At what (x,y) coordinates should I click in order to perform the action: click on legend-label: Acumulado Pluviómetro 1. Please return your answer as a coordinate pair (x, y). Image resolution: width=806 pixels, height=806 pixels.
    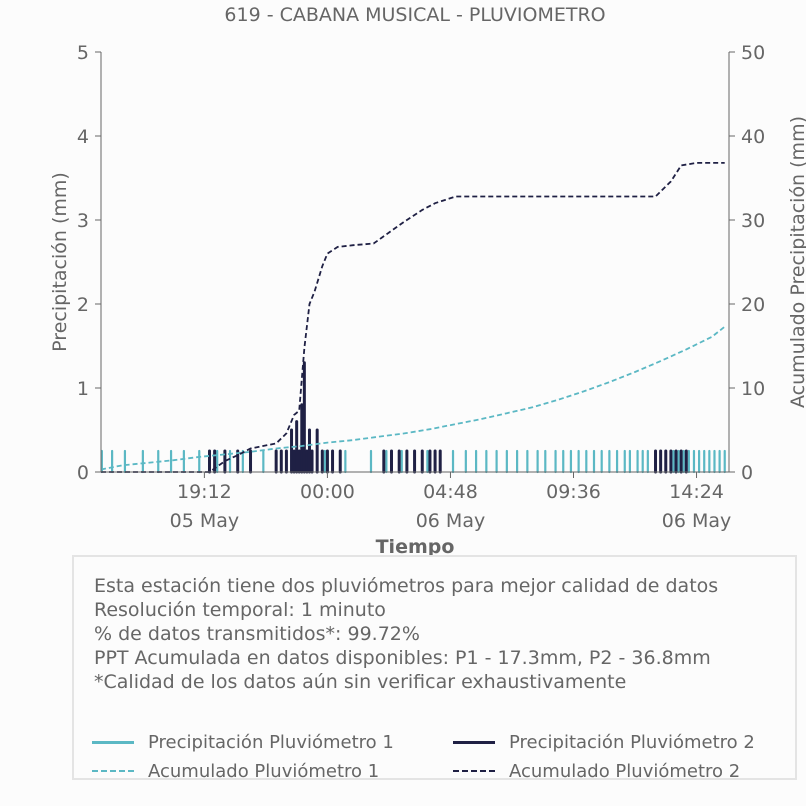
    Looking at the image, I should click on (264, 771).